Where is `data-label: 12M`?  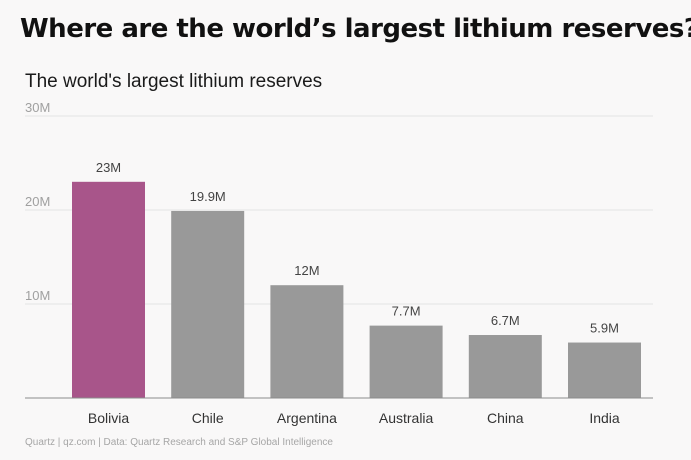
data-label: 12M is located at coordinates (306, 270).